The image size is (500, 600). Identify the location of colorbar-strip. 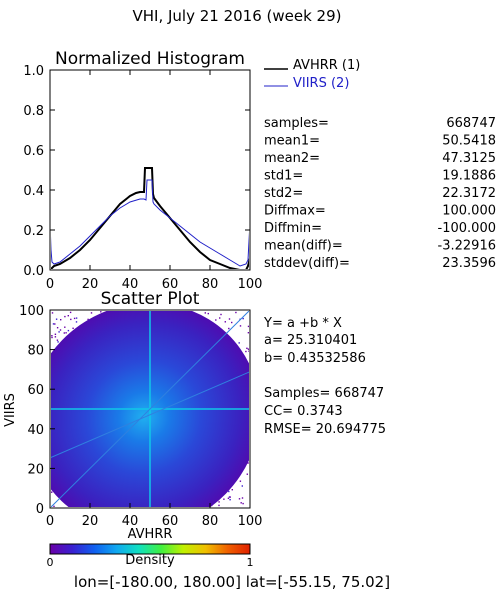
(150, 549).